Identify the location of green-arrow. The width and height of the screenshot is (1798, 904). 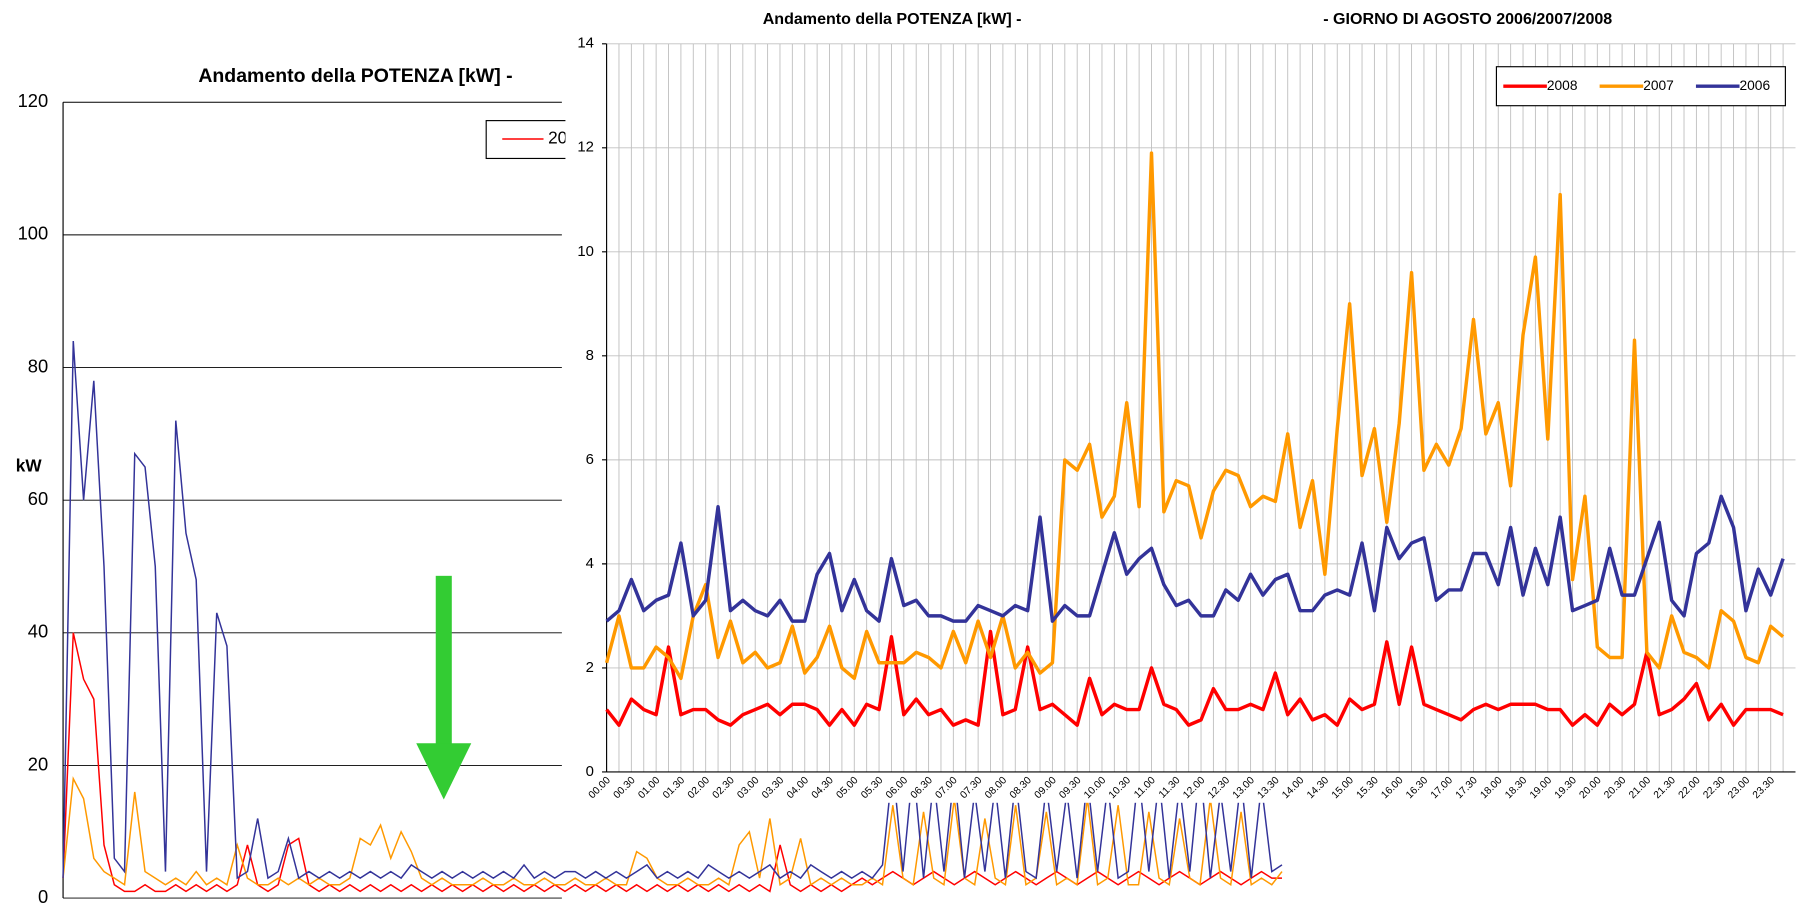
(444, 687).